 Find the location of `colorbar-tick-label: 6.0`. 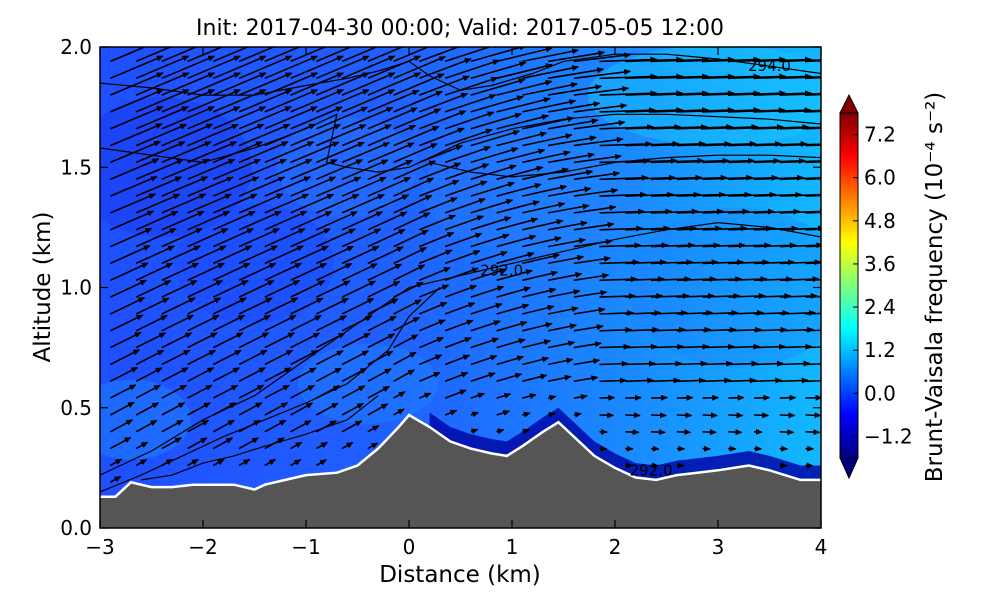

colorbar-tick-label: 6.0 is located at coordinates (880, 178).